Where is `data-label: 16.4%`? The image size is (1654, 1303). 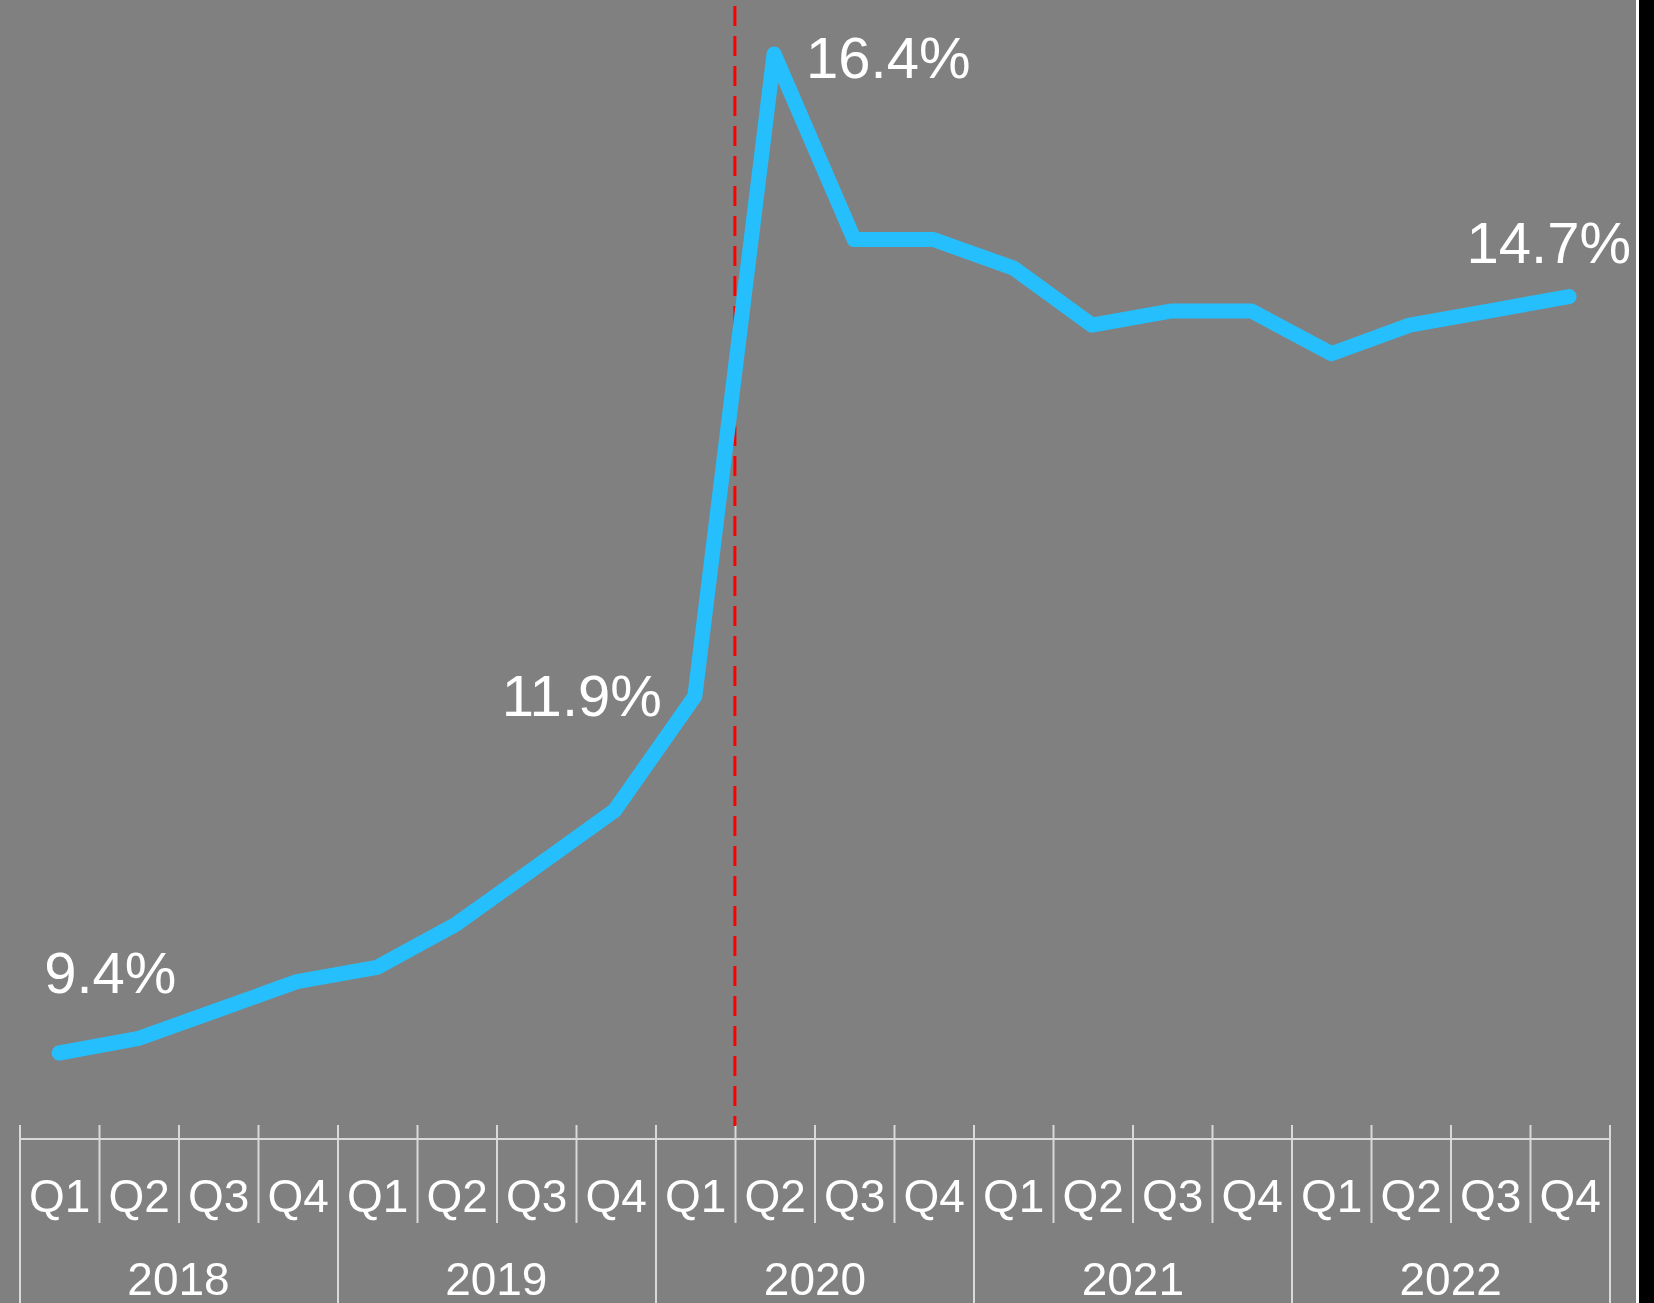
data-label: 16.4% is located at coordinates (888, 57).